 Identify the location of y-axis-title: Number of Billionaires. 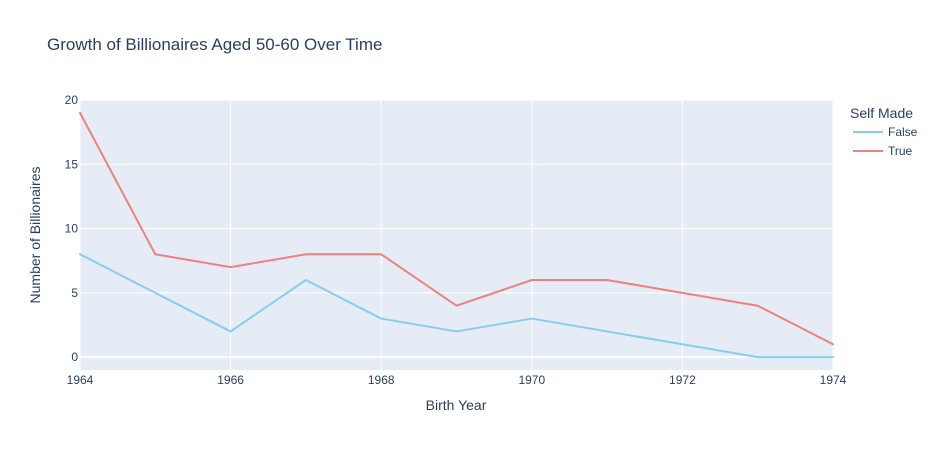
(35, 235).